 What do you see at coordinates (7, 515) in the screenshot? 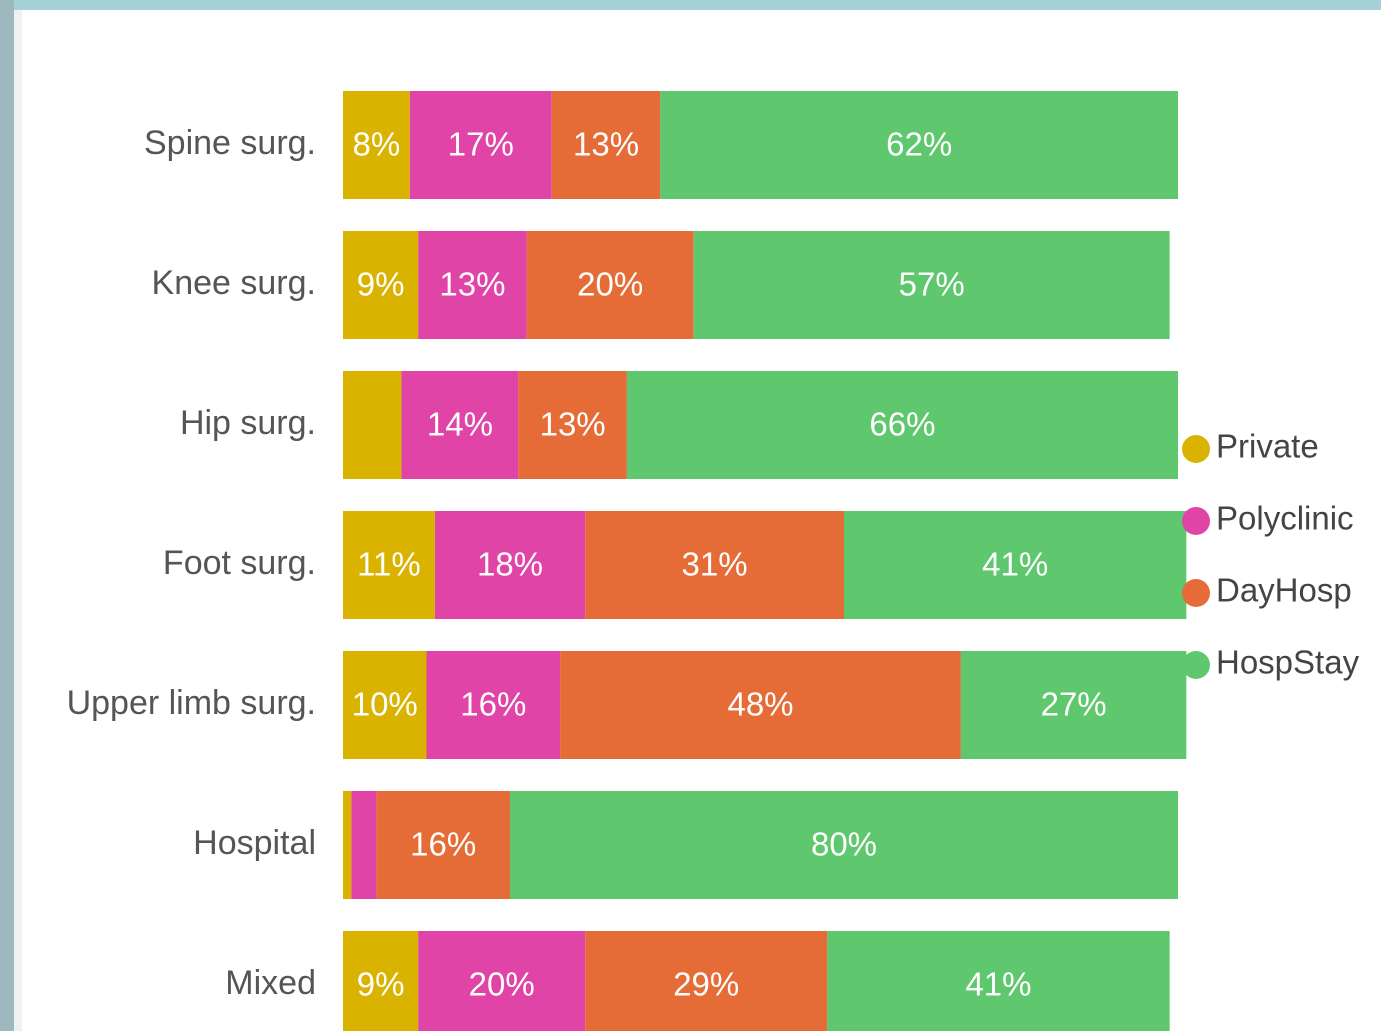
I see `left-border` at bounding box center [7, 515].